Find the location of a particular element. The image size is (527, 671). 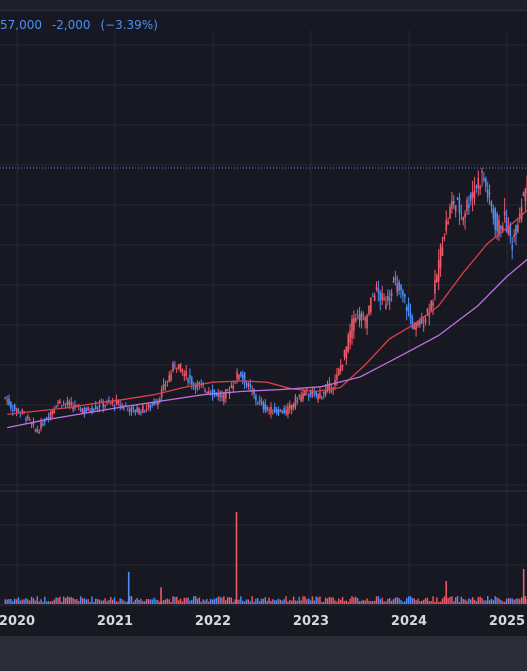

price-change-pct: (−3.39%) is located at coordinates (129, 25).